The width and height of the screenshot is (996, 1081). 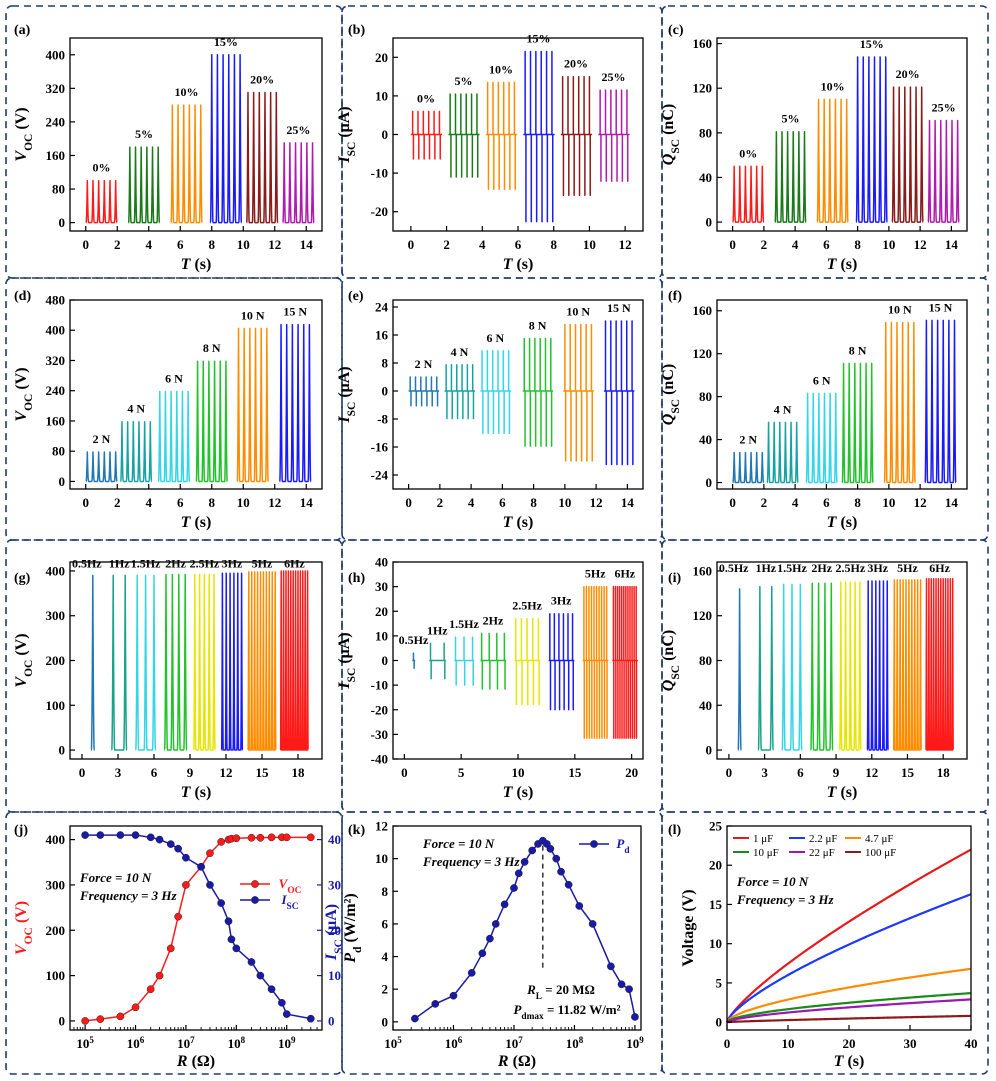 What do you see at coordinates (595, 662) in the screenshot?
I see `series-6-line` at bounding box center [595, 662].